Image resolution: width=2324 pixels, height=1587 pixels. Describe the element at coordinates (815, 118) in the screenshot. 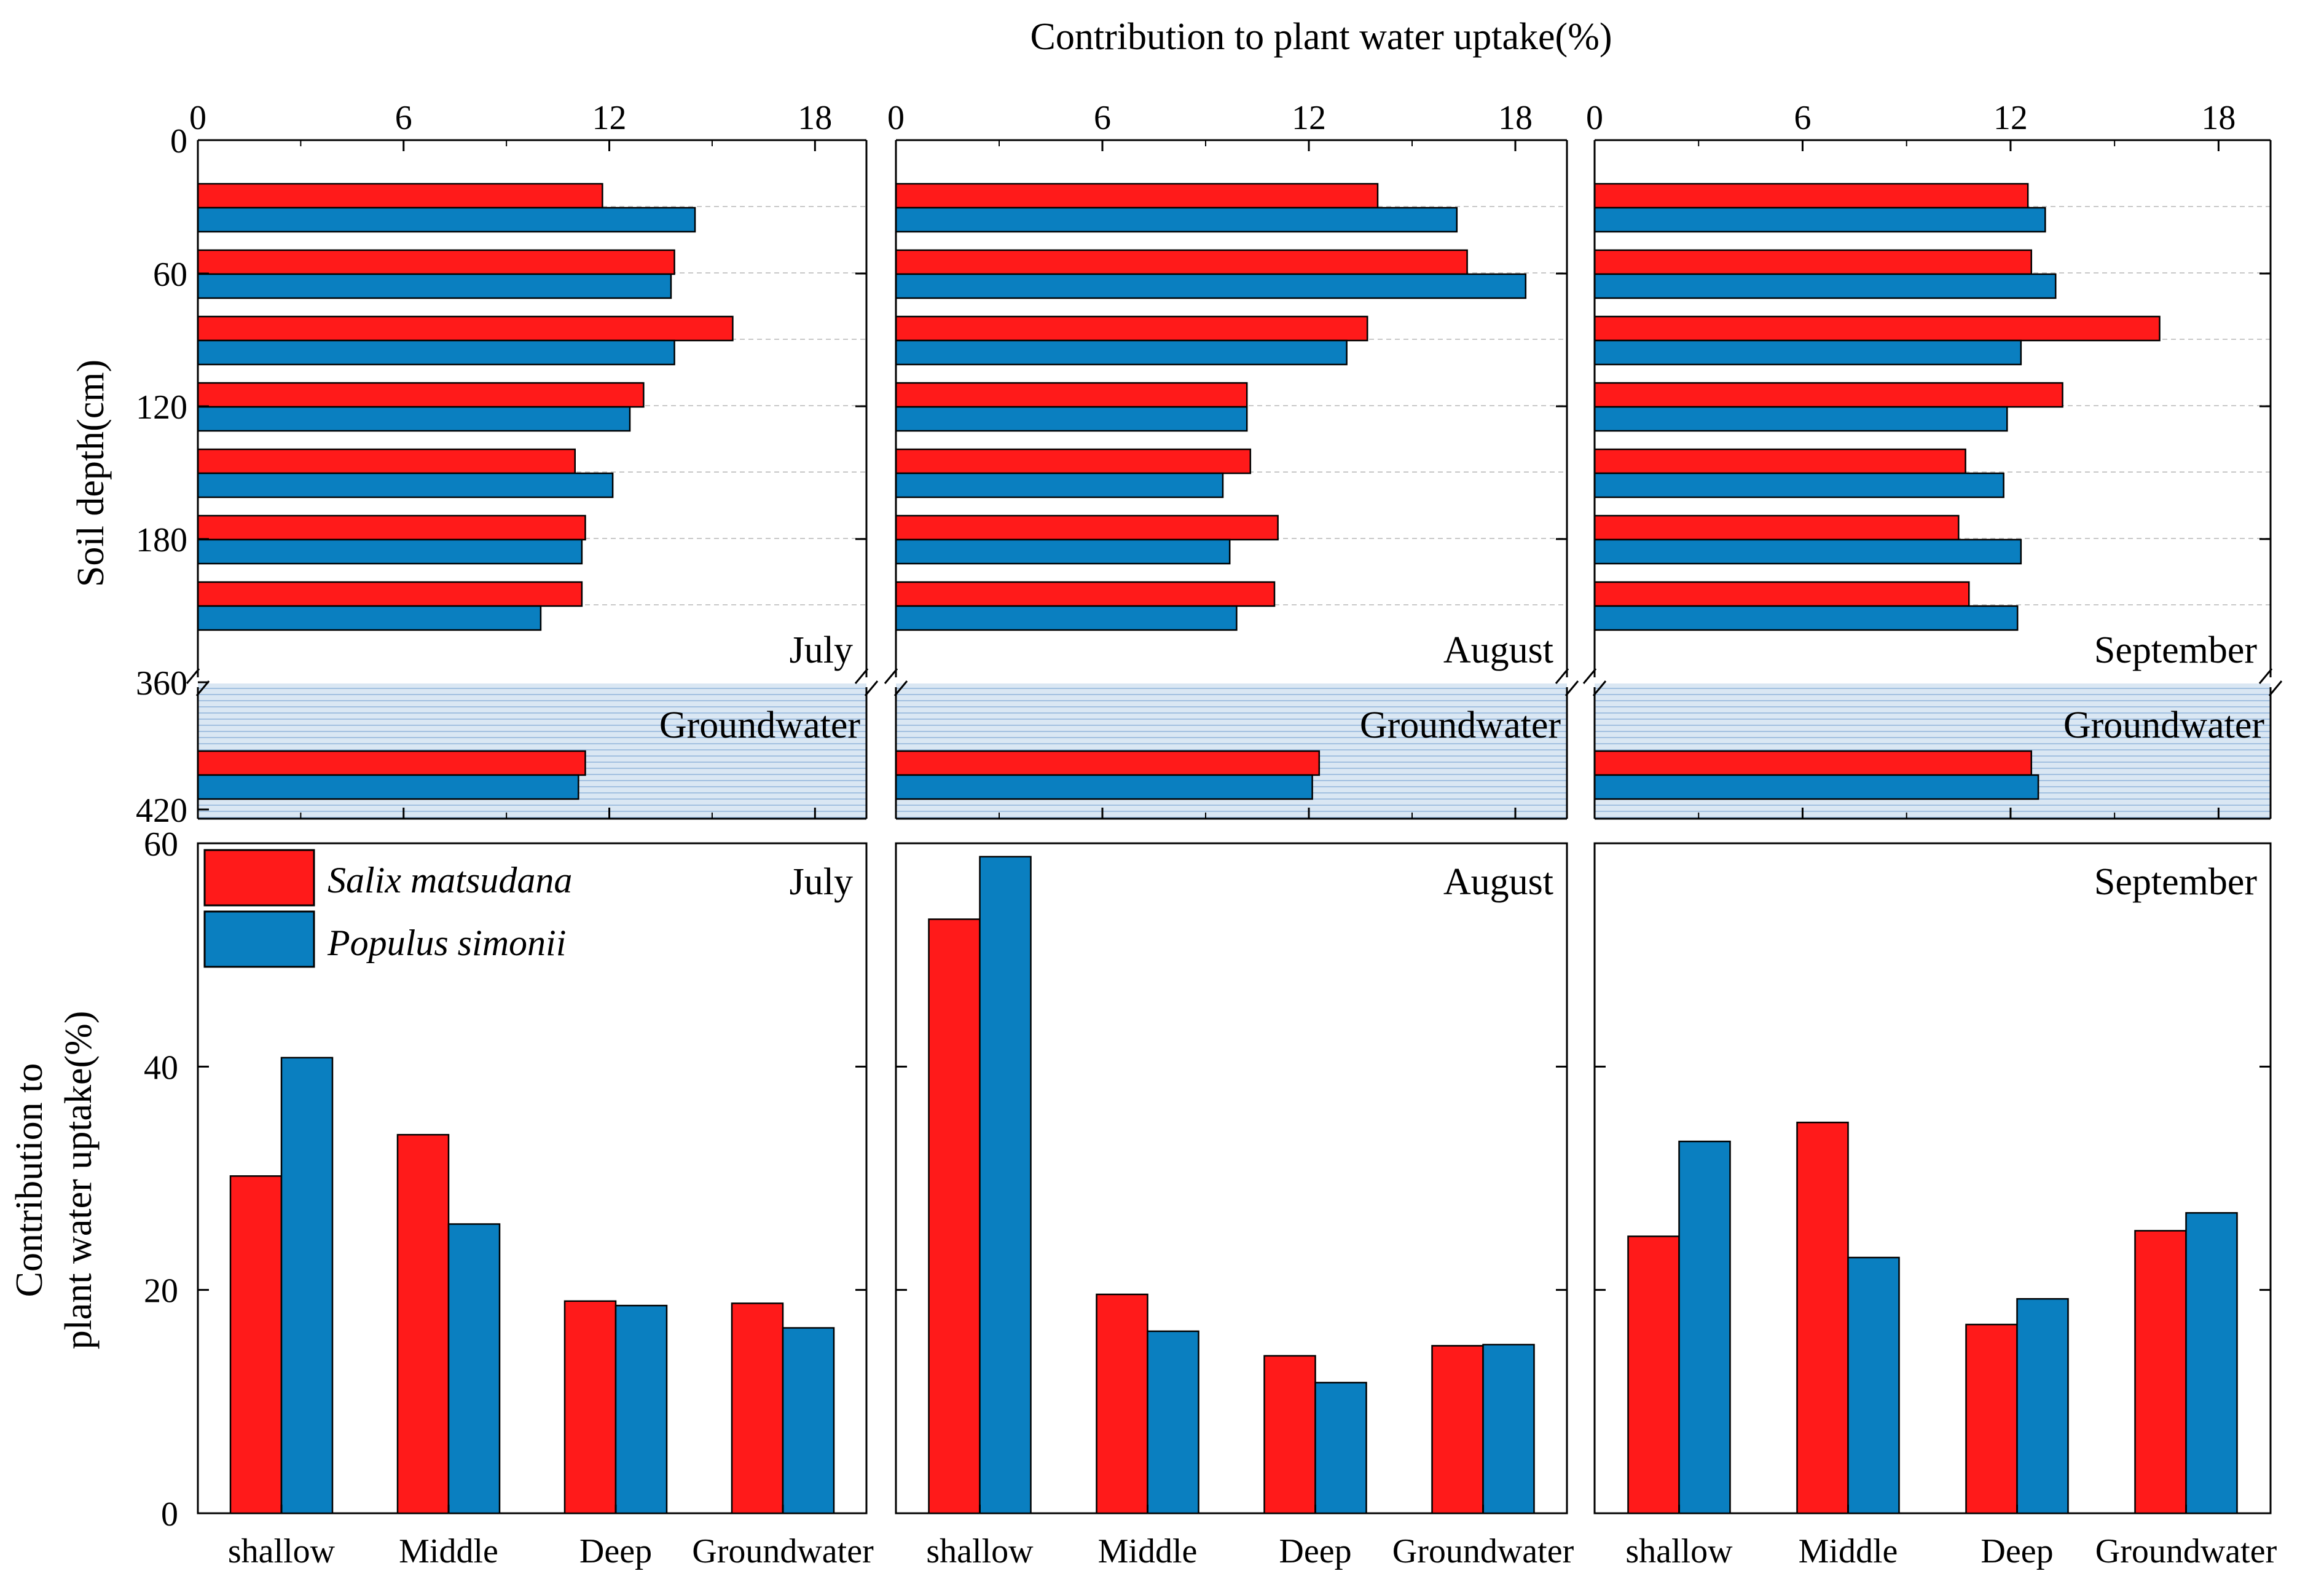

I see `top-x-tick-label: 18` at that location.